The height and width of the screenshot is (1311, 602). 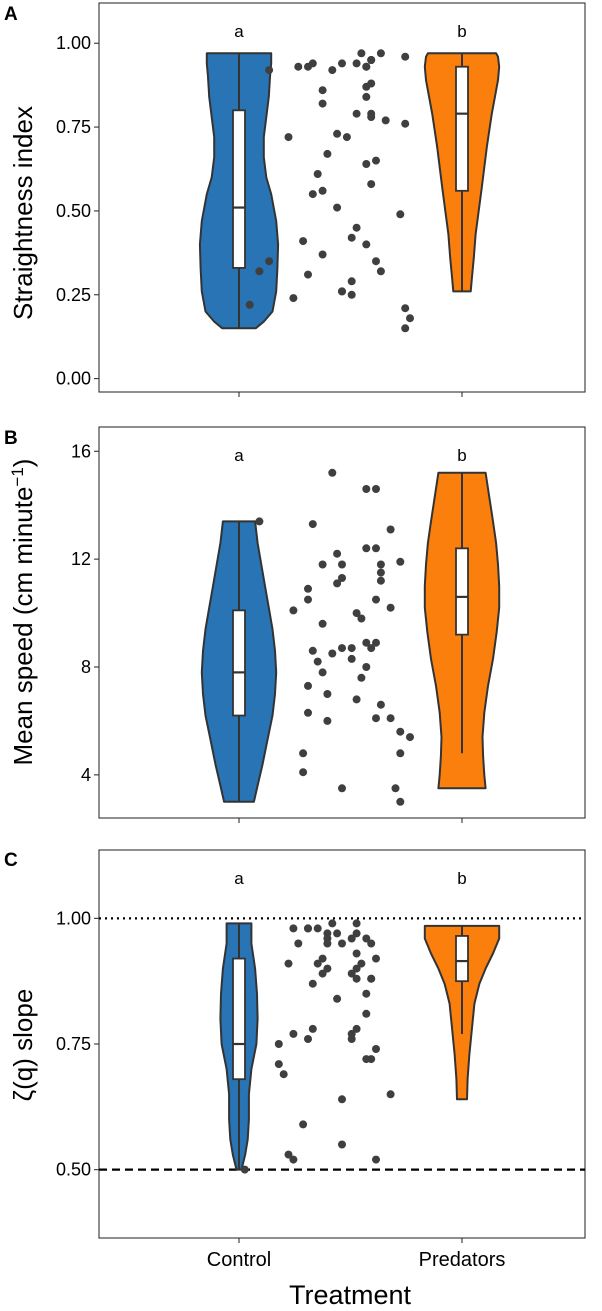 I want to click on panel-a-y-axis-label: Straightness index, so click(x=23, y=213).